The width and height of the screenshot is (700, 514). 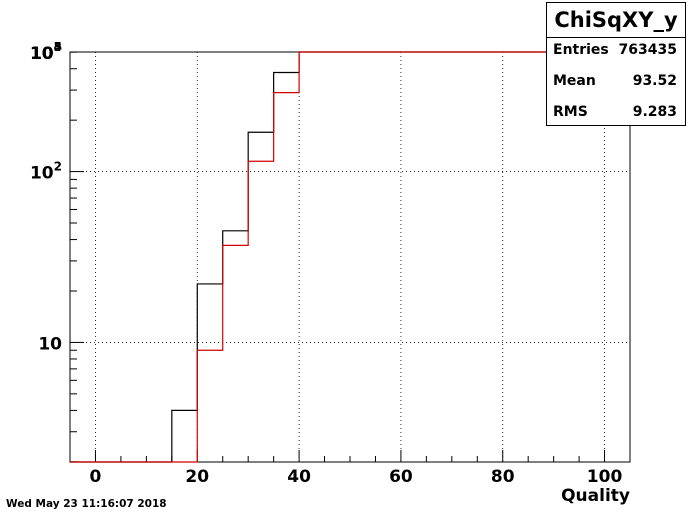 I want to click on x-tick-label: 100, so click(x=605, y=477).